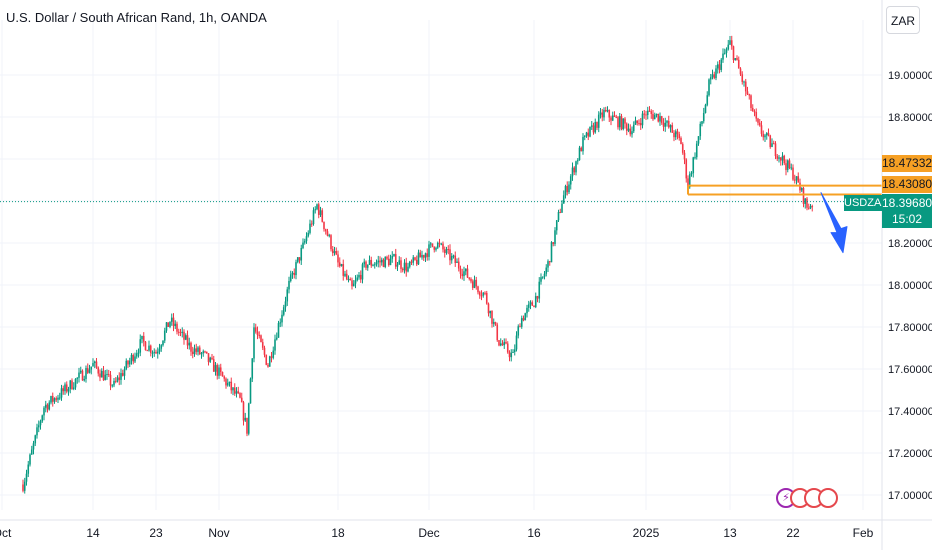  Describe the element at coordinates (903, 20) in the screenshot. I see `currency-button: ZAR` at that location.